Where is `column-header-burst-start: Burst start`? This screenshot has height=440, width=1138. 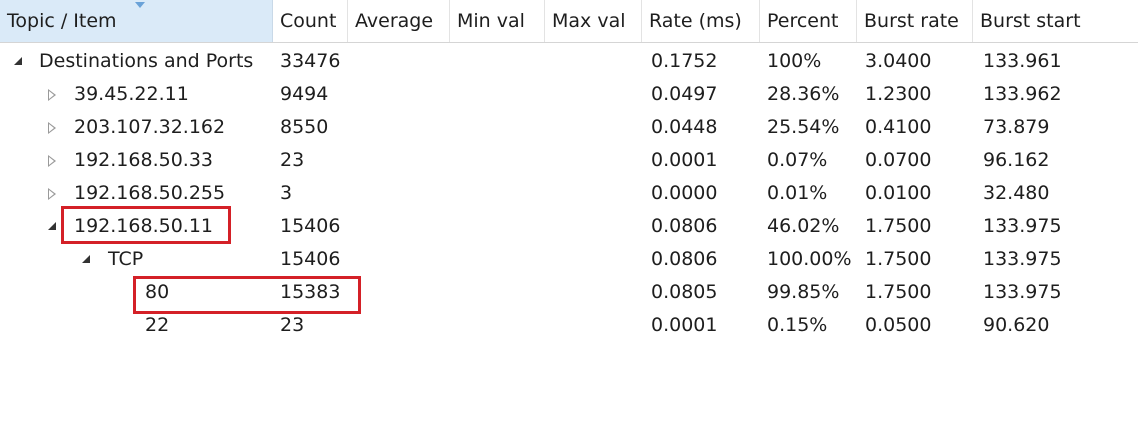
column-header-burst-start: Burst start is located at coordinates (1055, 21).